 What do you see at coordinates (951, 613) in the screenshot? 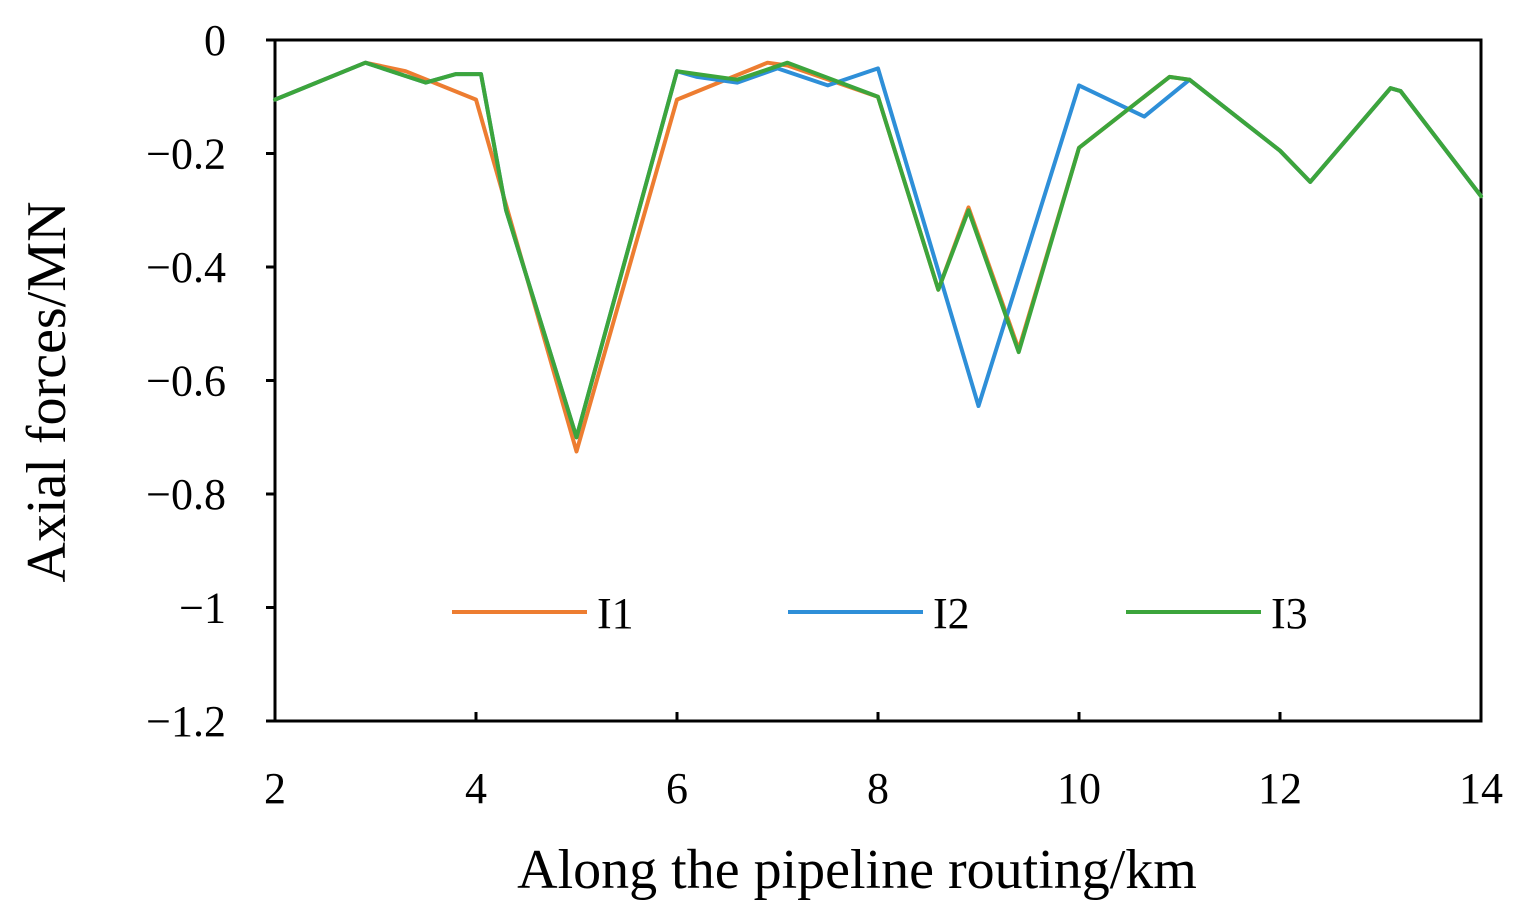
I see `legend-label-i2: I2` at bounding box center [951, 613].